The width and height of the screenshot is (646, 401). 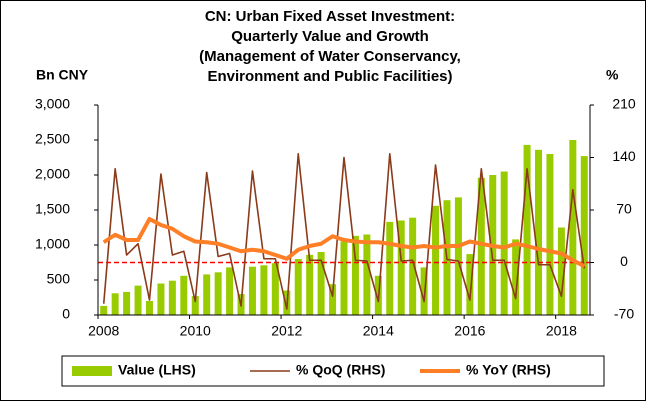 What do you see at coordinates (62, 75) in the screenshot?
I see `y-axis-label: Bn CNY` at bounding box center [62, 75].